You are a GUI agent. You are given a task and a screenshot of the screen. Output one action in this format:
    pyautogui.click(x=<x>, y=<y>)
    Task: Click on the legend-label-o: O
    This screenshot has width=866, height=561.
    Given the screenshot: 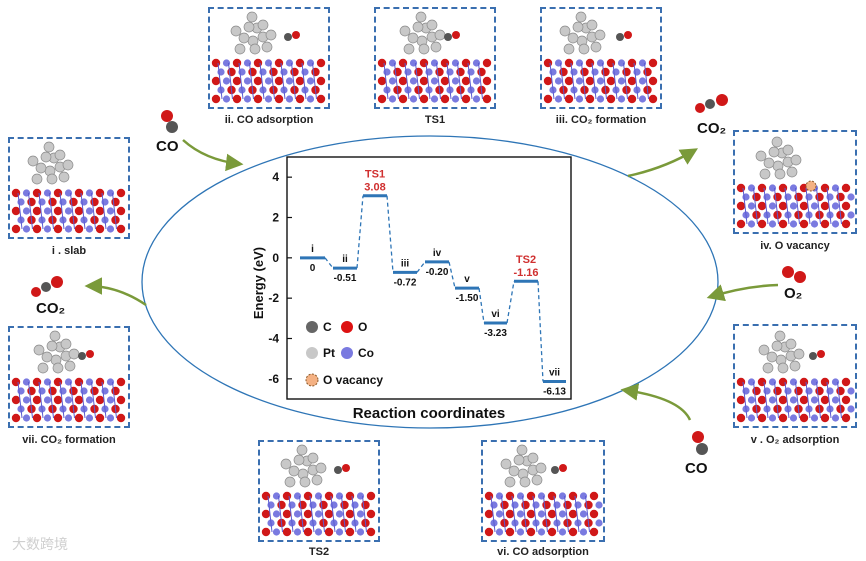 What is the action you would take?
    pyautogui.click(x=362, y=327)
    